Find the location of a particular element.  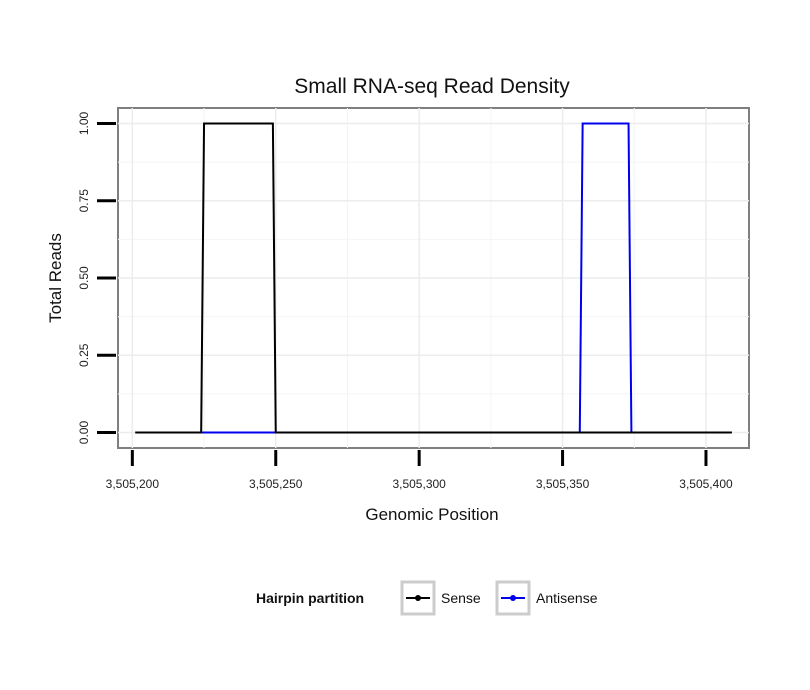

legend-item-antisense: Antisense is located at coordinates (546, 598).